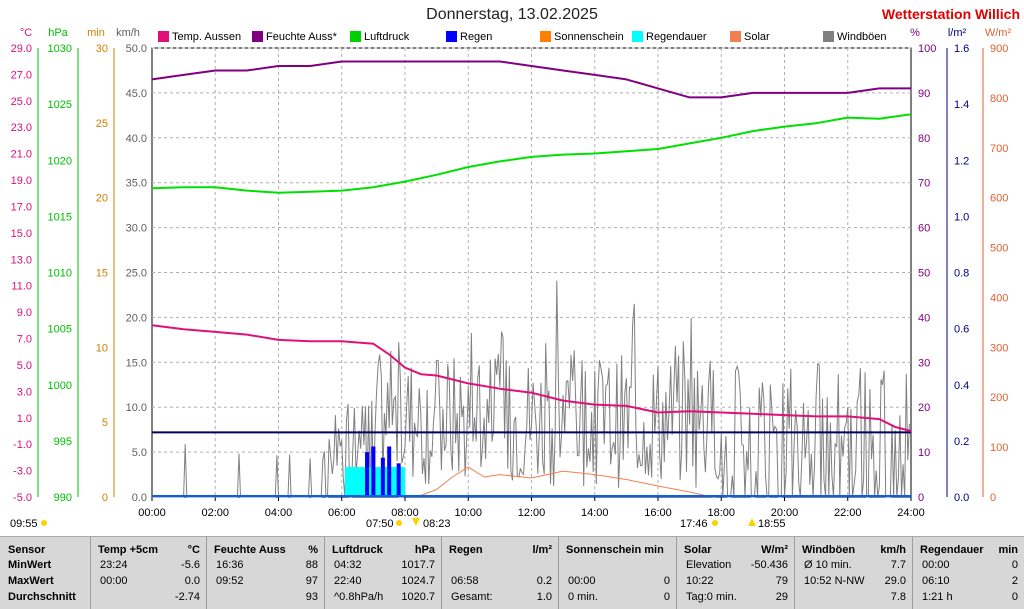 The height and width of the screenshot is (609, 1024). I want to click on axis-temp-tick: 13.0, so click(21, 260).